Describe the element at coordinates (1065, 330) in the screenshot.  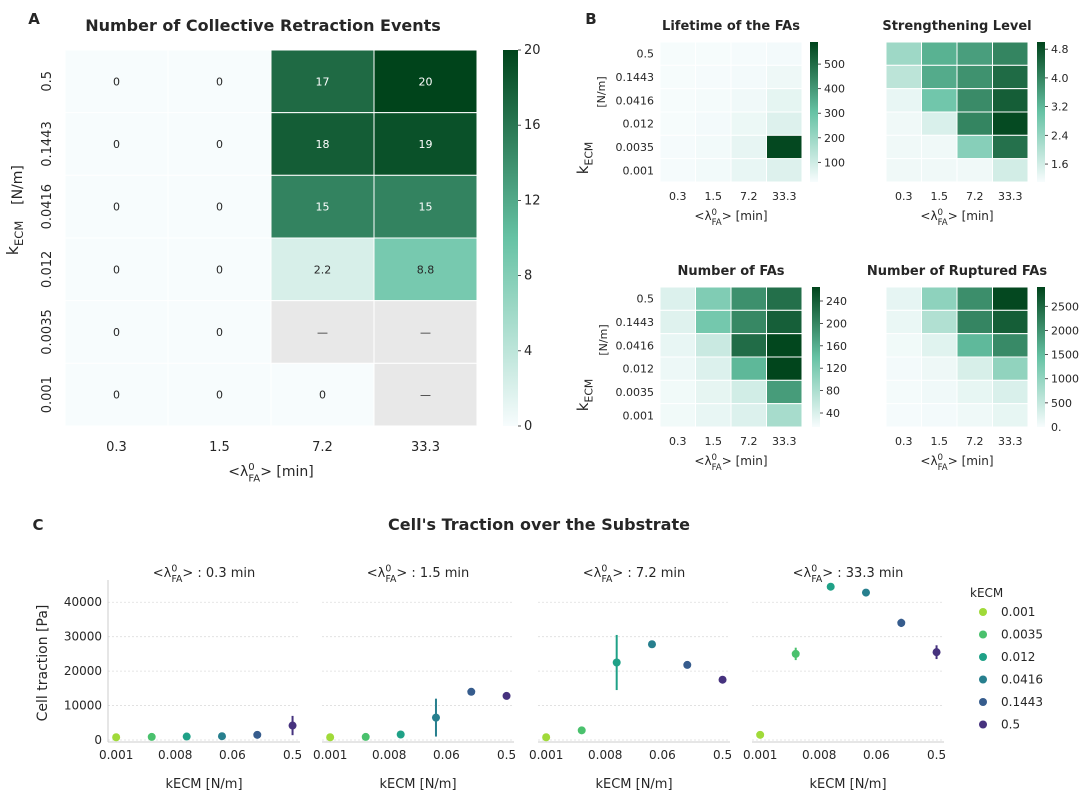
I see `colorbar-tick-label: 2000` at that location.